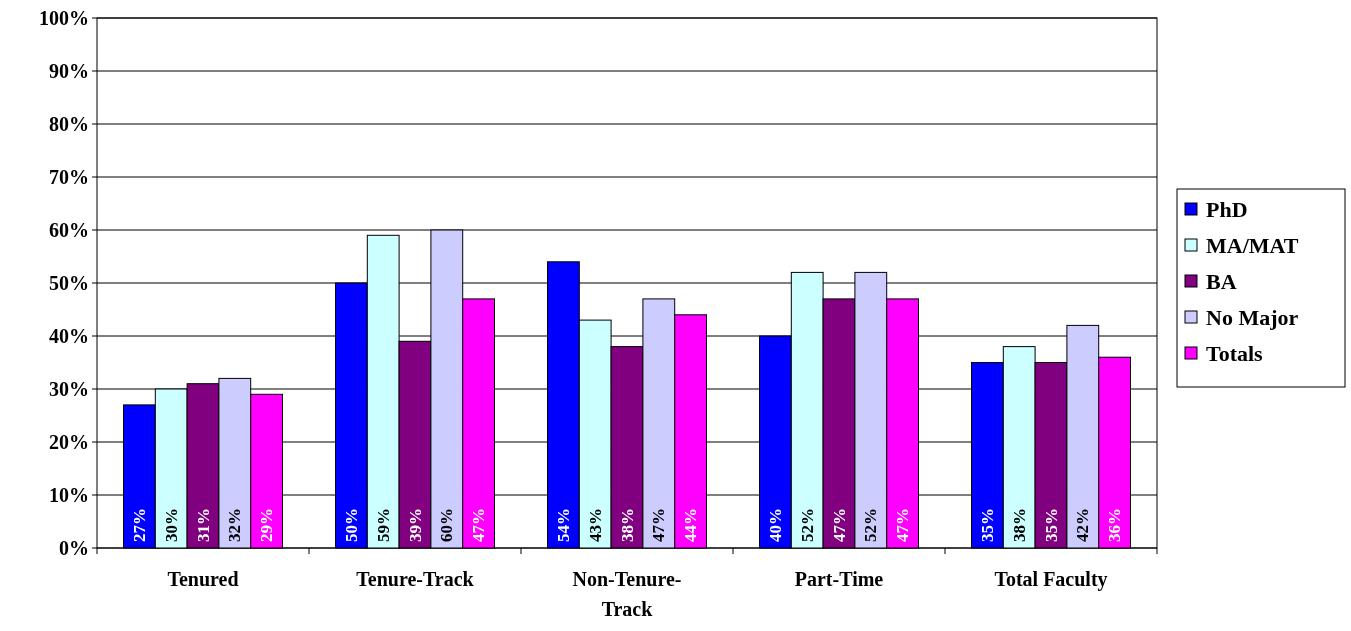  I want to click on legend-label: MA/MAT, so click(1252, 245).